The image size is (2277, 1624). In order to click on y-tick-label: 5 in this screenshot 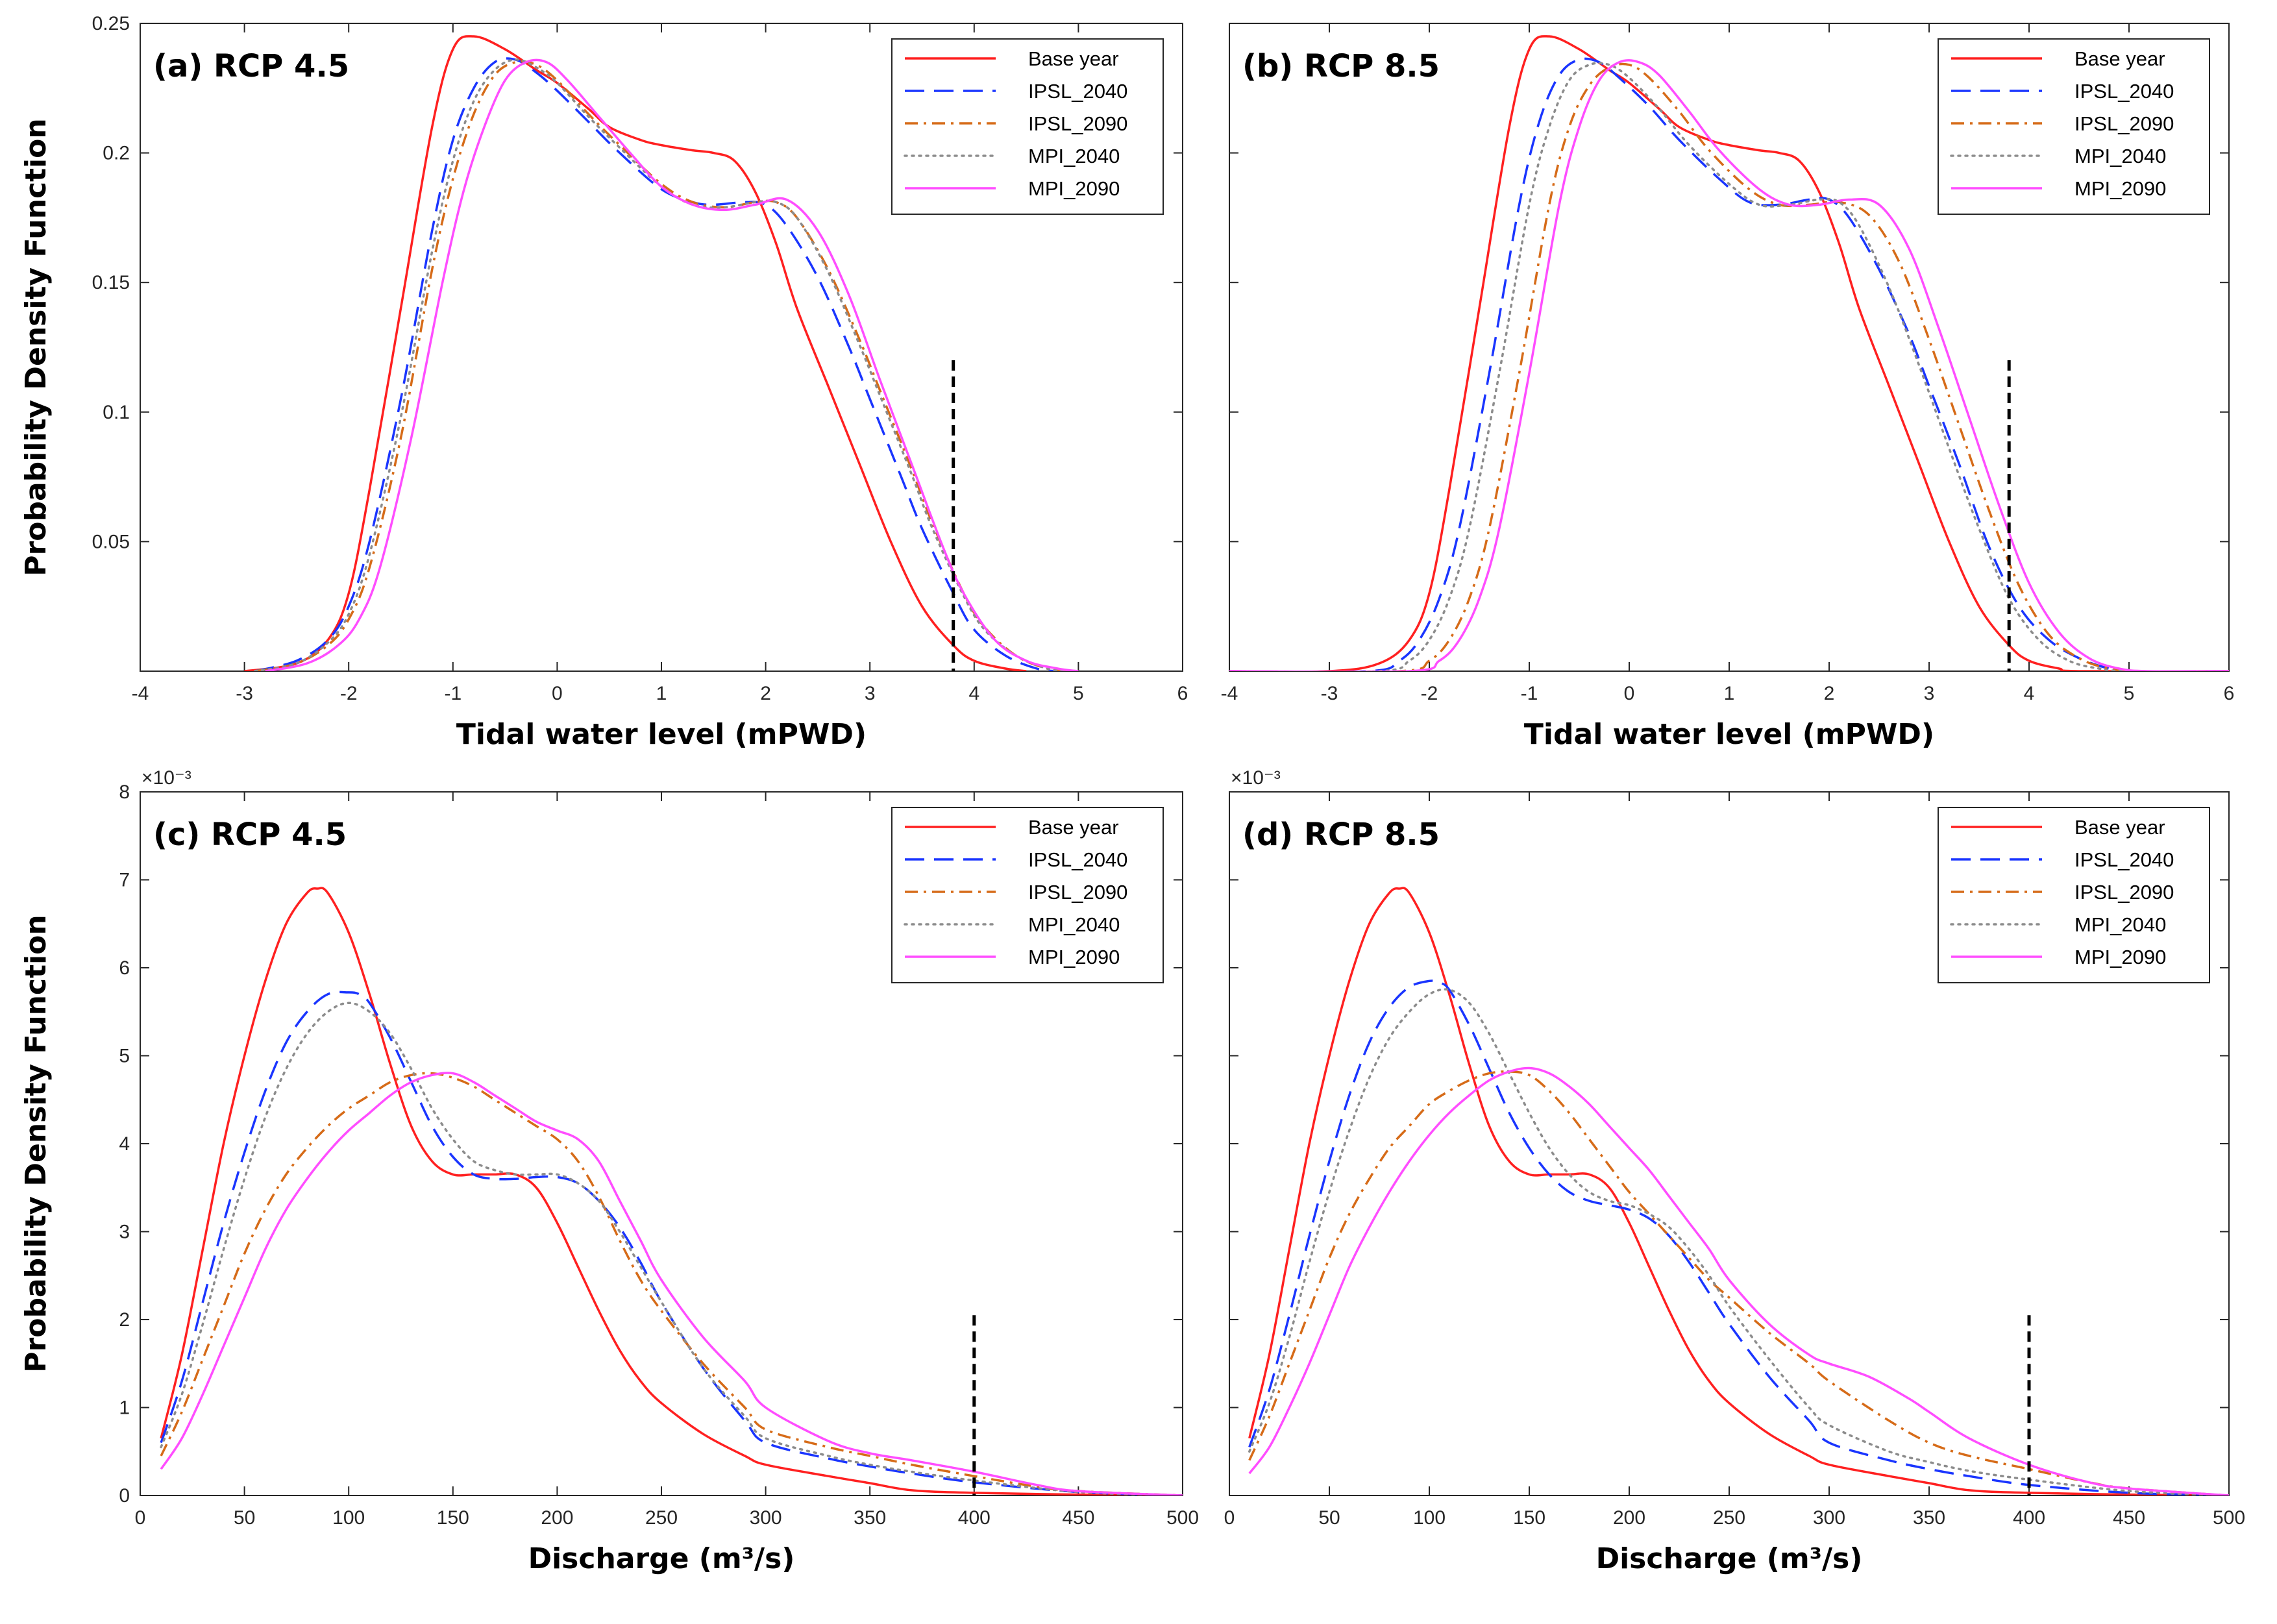, I will do `click(124, 1056)`.